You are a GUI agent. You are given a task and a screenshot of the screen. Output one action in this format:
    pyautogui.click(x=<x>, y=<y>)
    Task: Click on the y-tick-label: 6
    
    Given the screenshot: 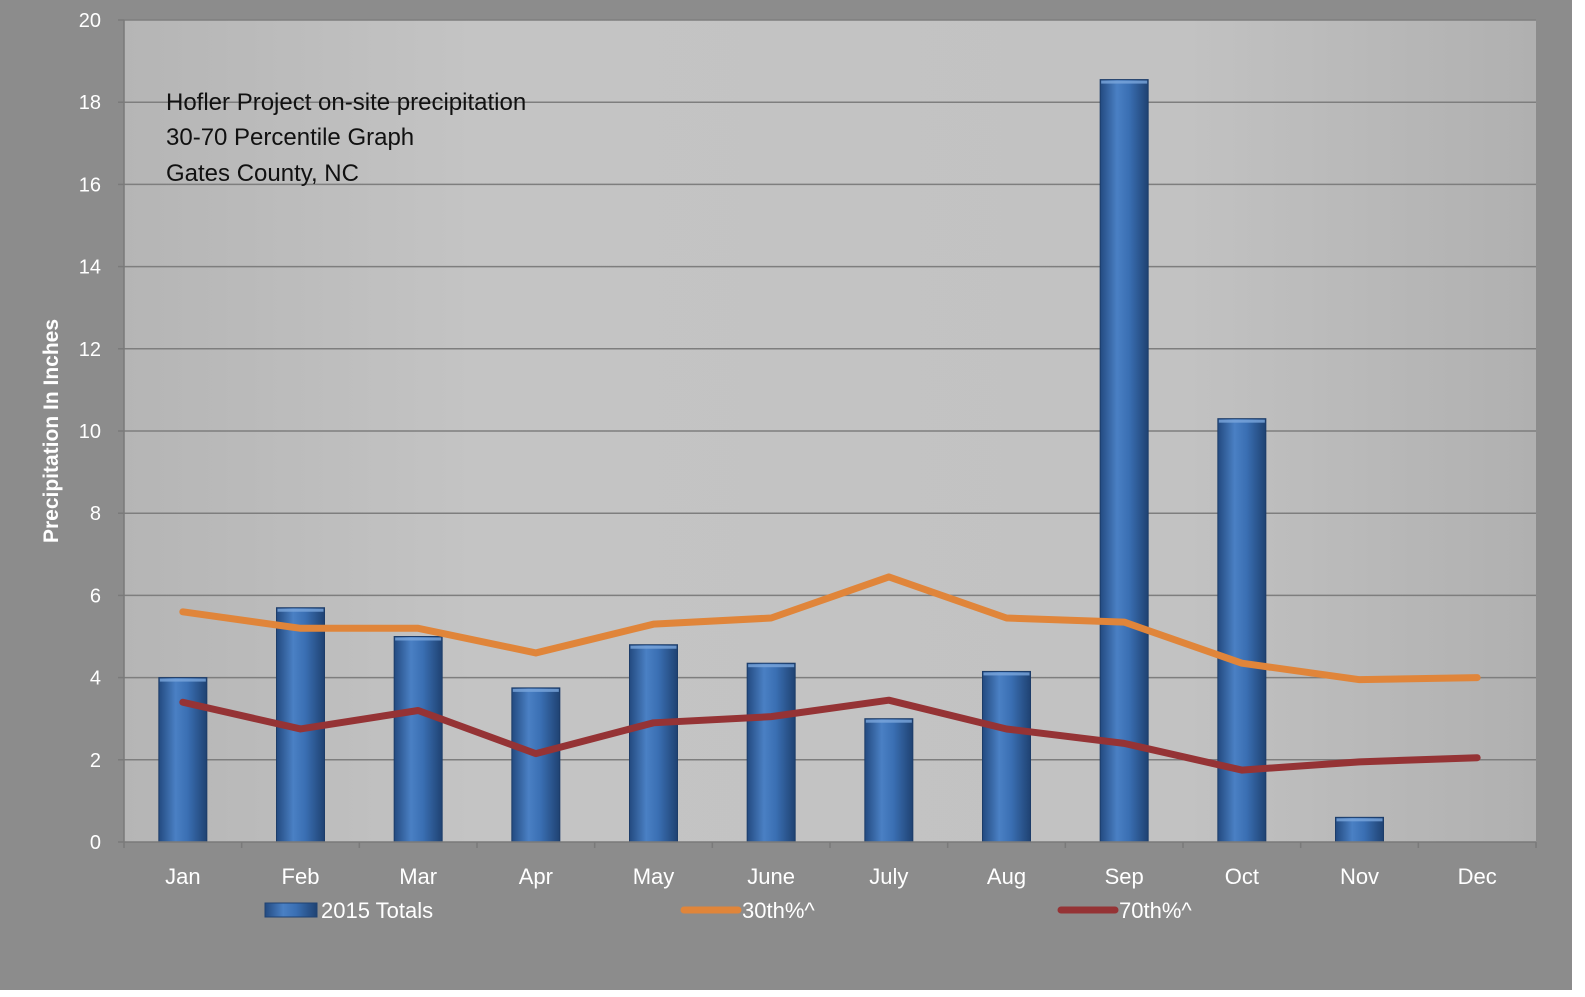 What is the action you would take?
    pyautogui.click(x=95, y=596)
    